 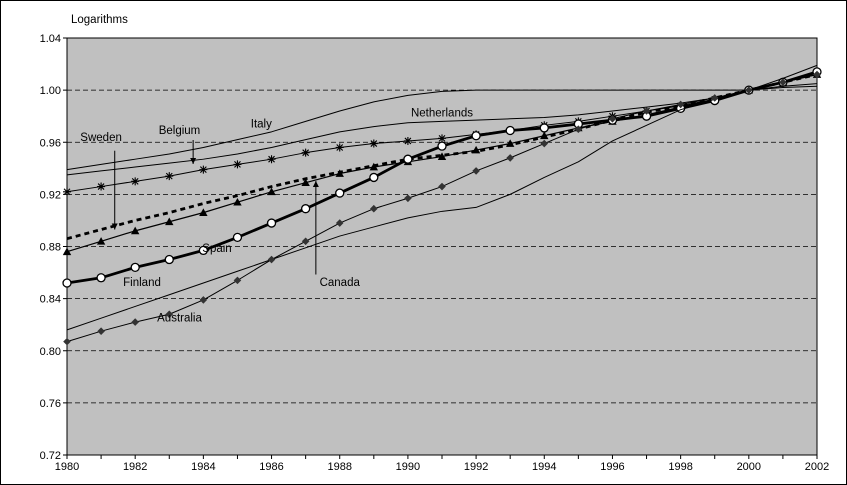 What do you see at coordinates (612, 467) in the screenshot?
I see `x-tick-label: 1996` at bounding box center [612, 467].